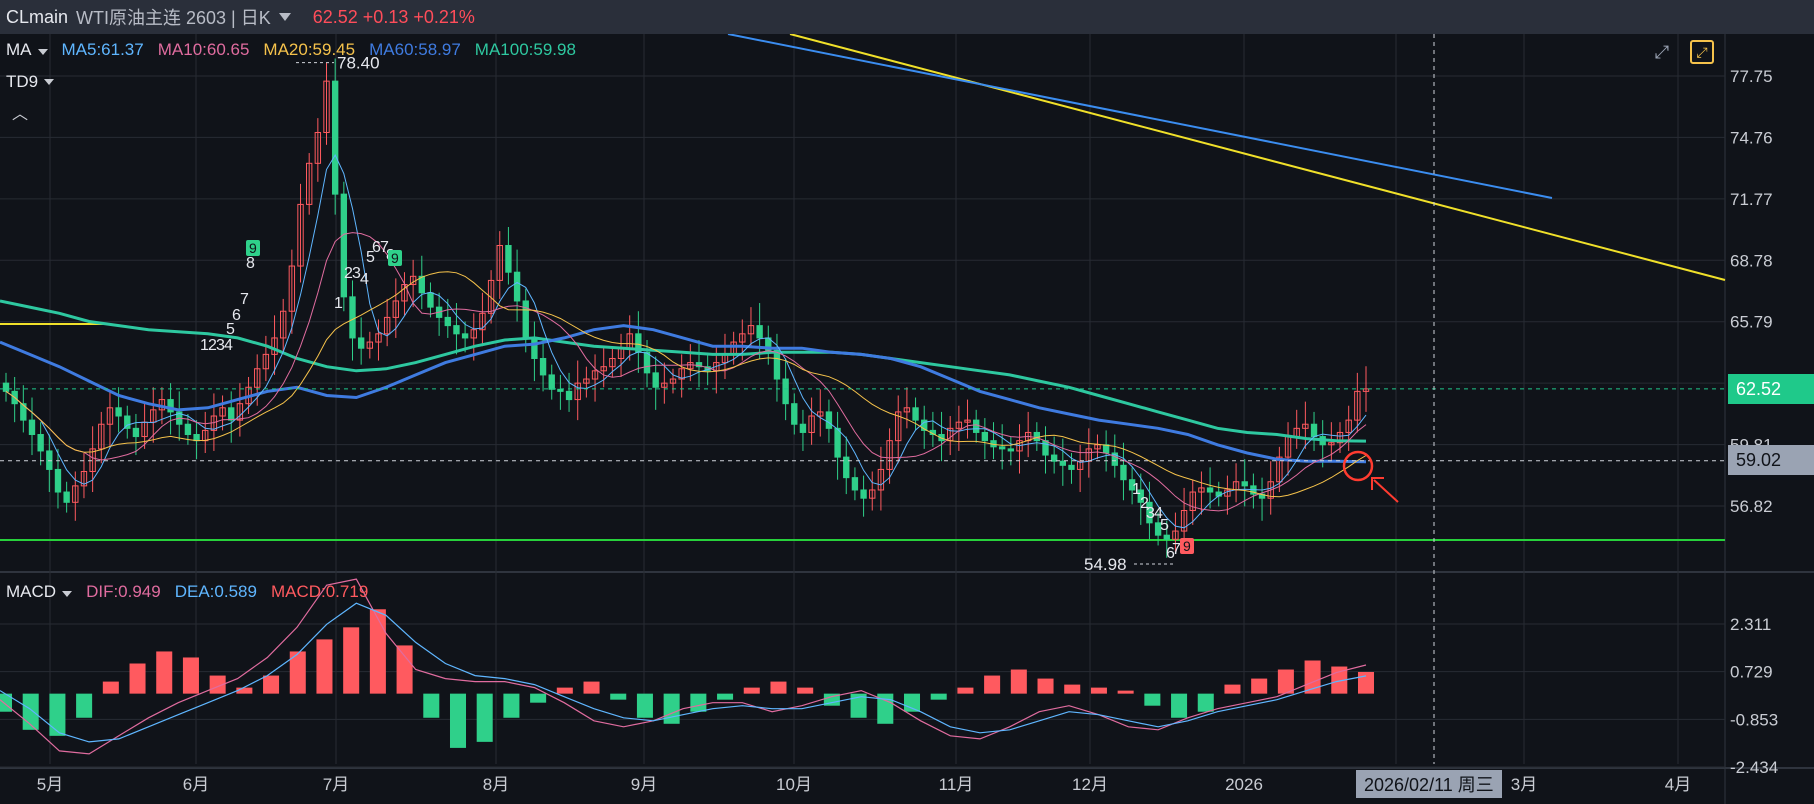 The width and height of the screenshot is (1814, 804). I want to click on x-tick-label: 9月, so click(644, 784).